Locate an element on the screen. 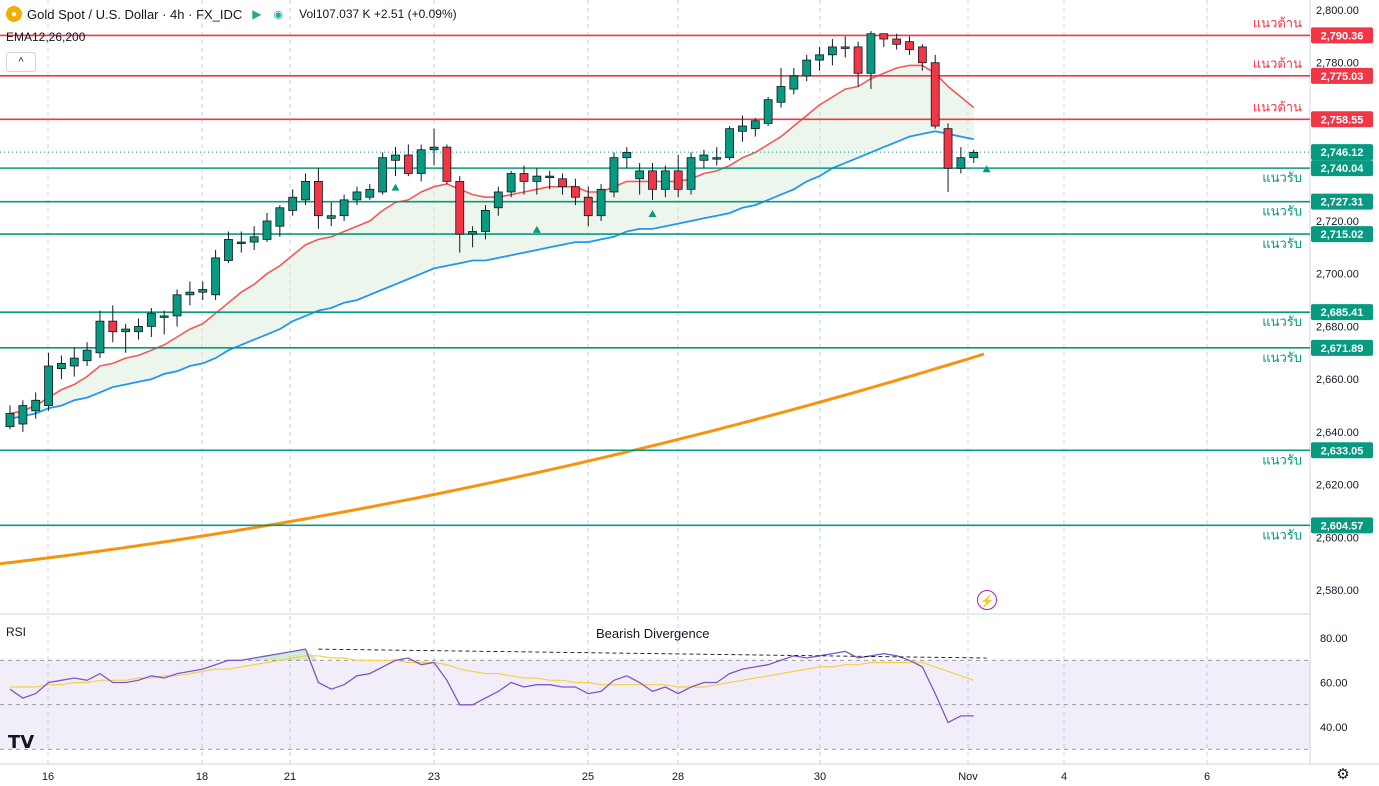 The height and width of the screenshot is (786, 1379). x-tick-label: 30 is located at coordinates (820, 777).